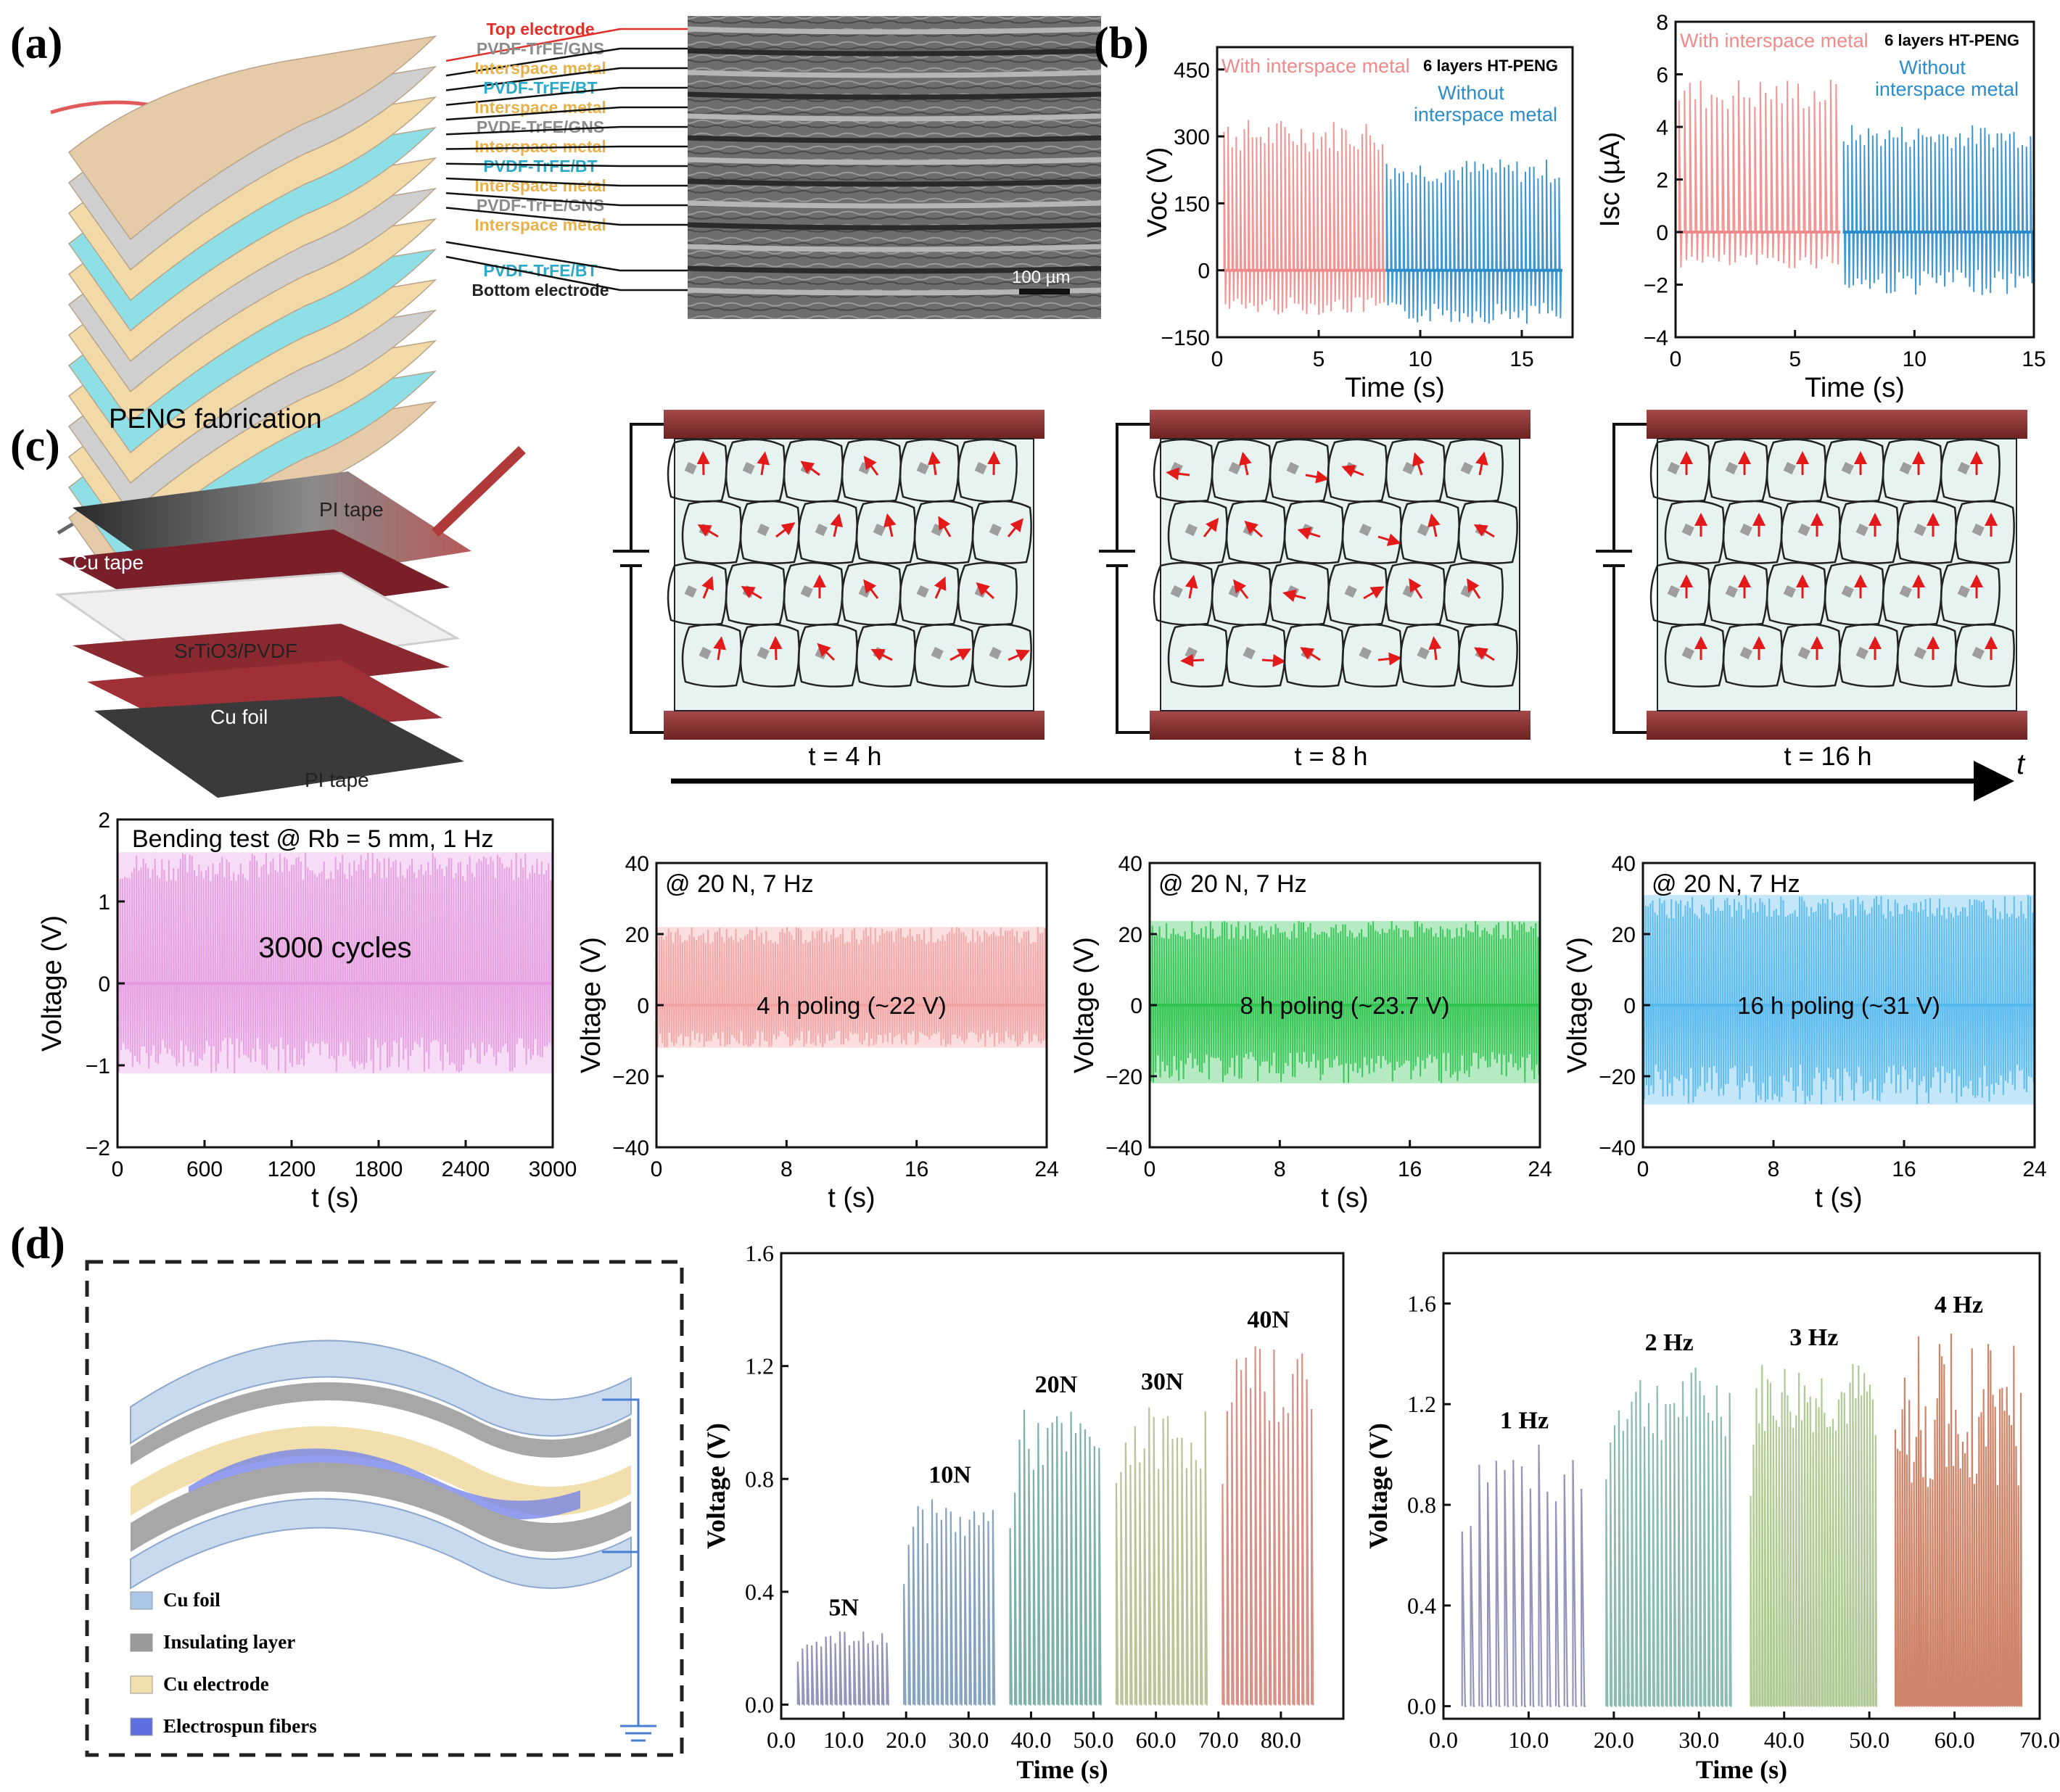  Describe the element at coordinates (1958, 1520) in the screenshot. I see `series-4 Hz` at that location.